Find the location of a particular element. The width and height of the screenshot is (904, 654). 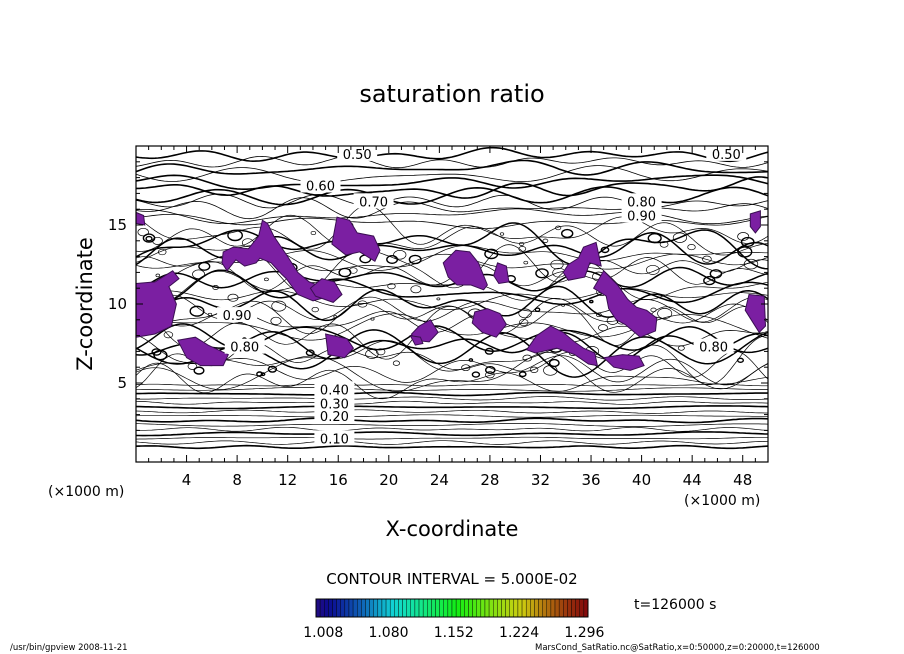

footer-left: /usr/bin/gpview 2008-11-21 is located at coordinates (69, 648).